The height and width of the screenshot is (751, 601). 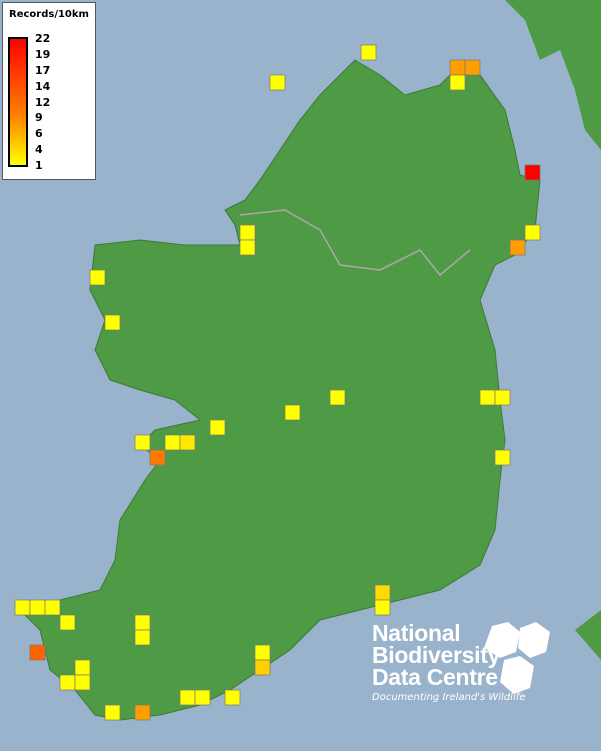 What do you see at coordinates (49, 14) in the screenshot?
I see `legend-title: Records/10km` at bounding box center [49, 14].